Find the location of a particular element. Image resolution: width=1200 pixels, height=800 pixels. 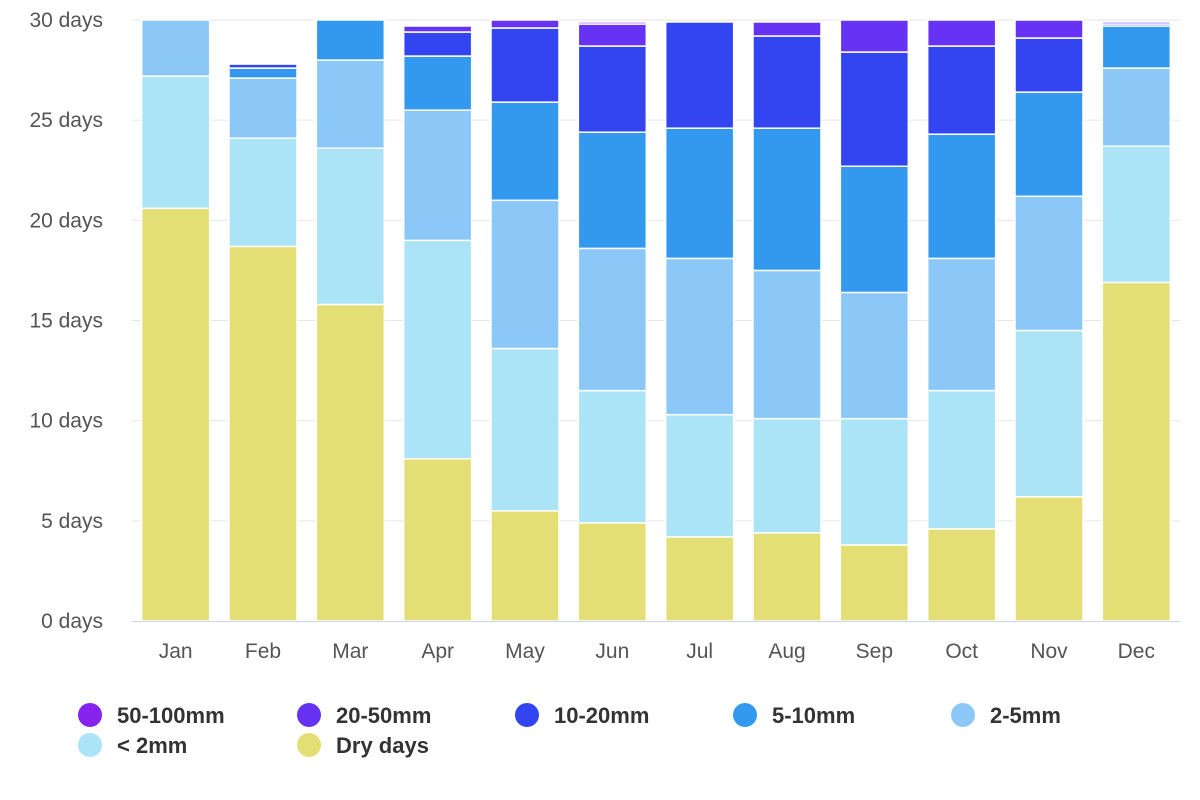

bar-stack-jan is located at coordinates (175, 320).